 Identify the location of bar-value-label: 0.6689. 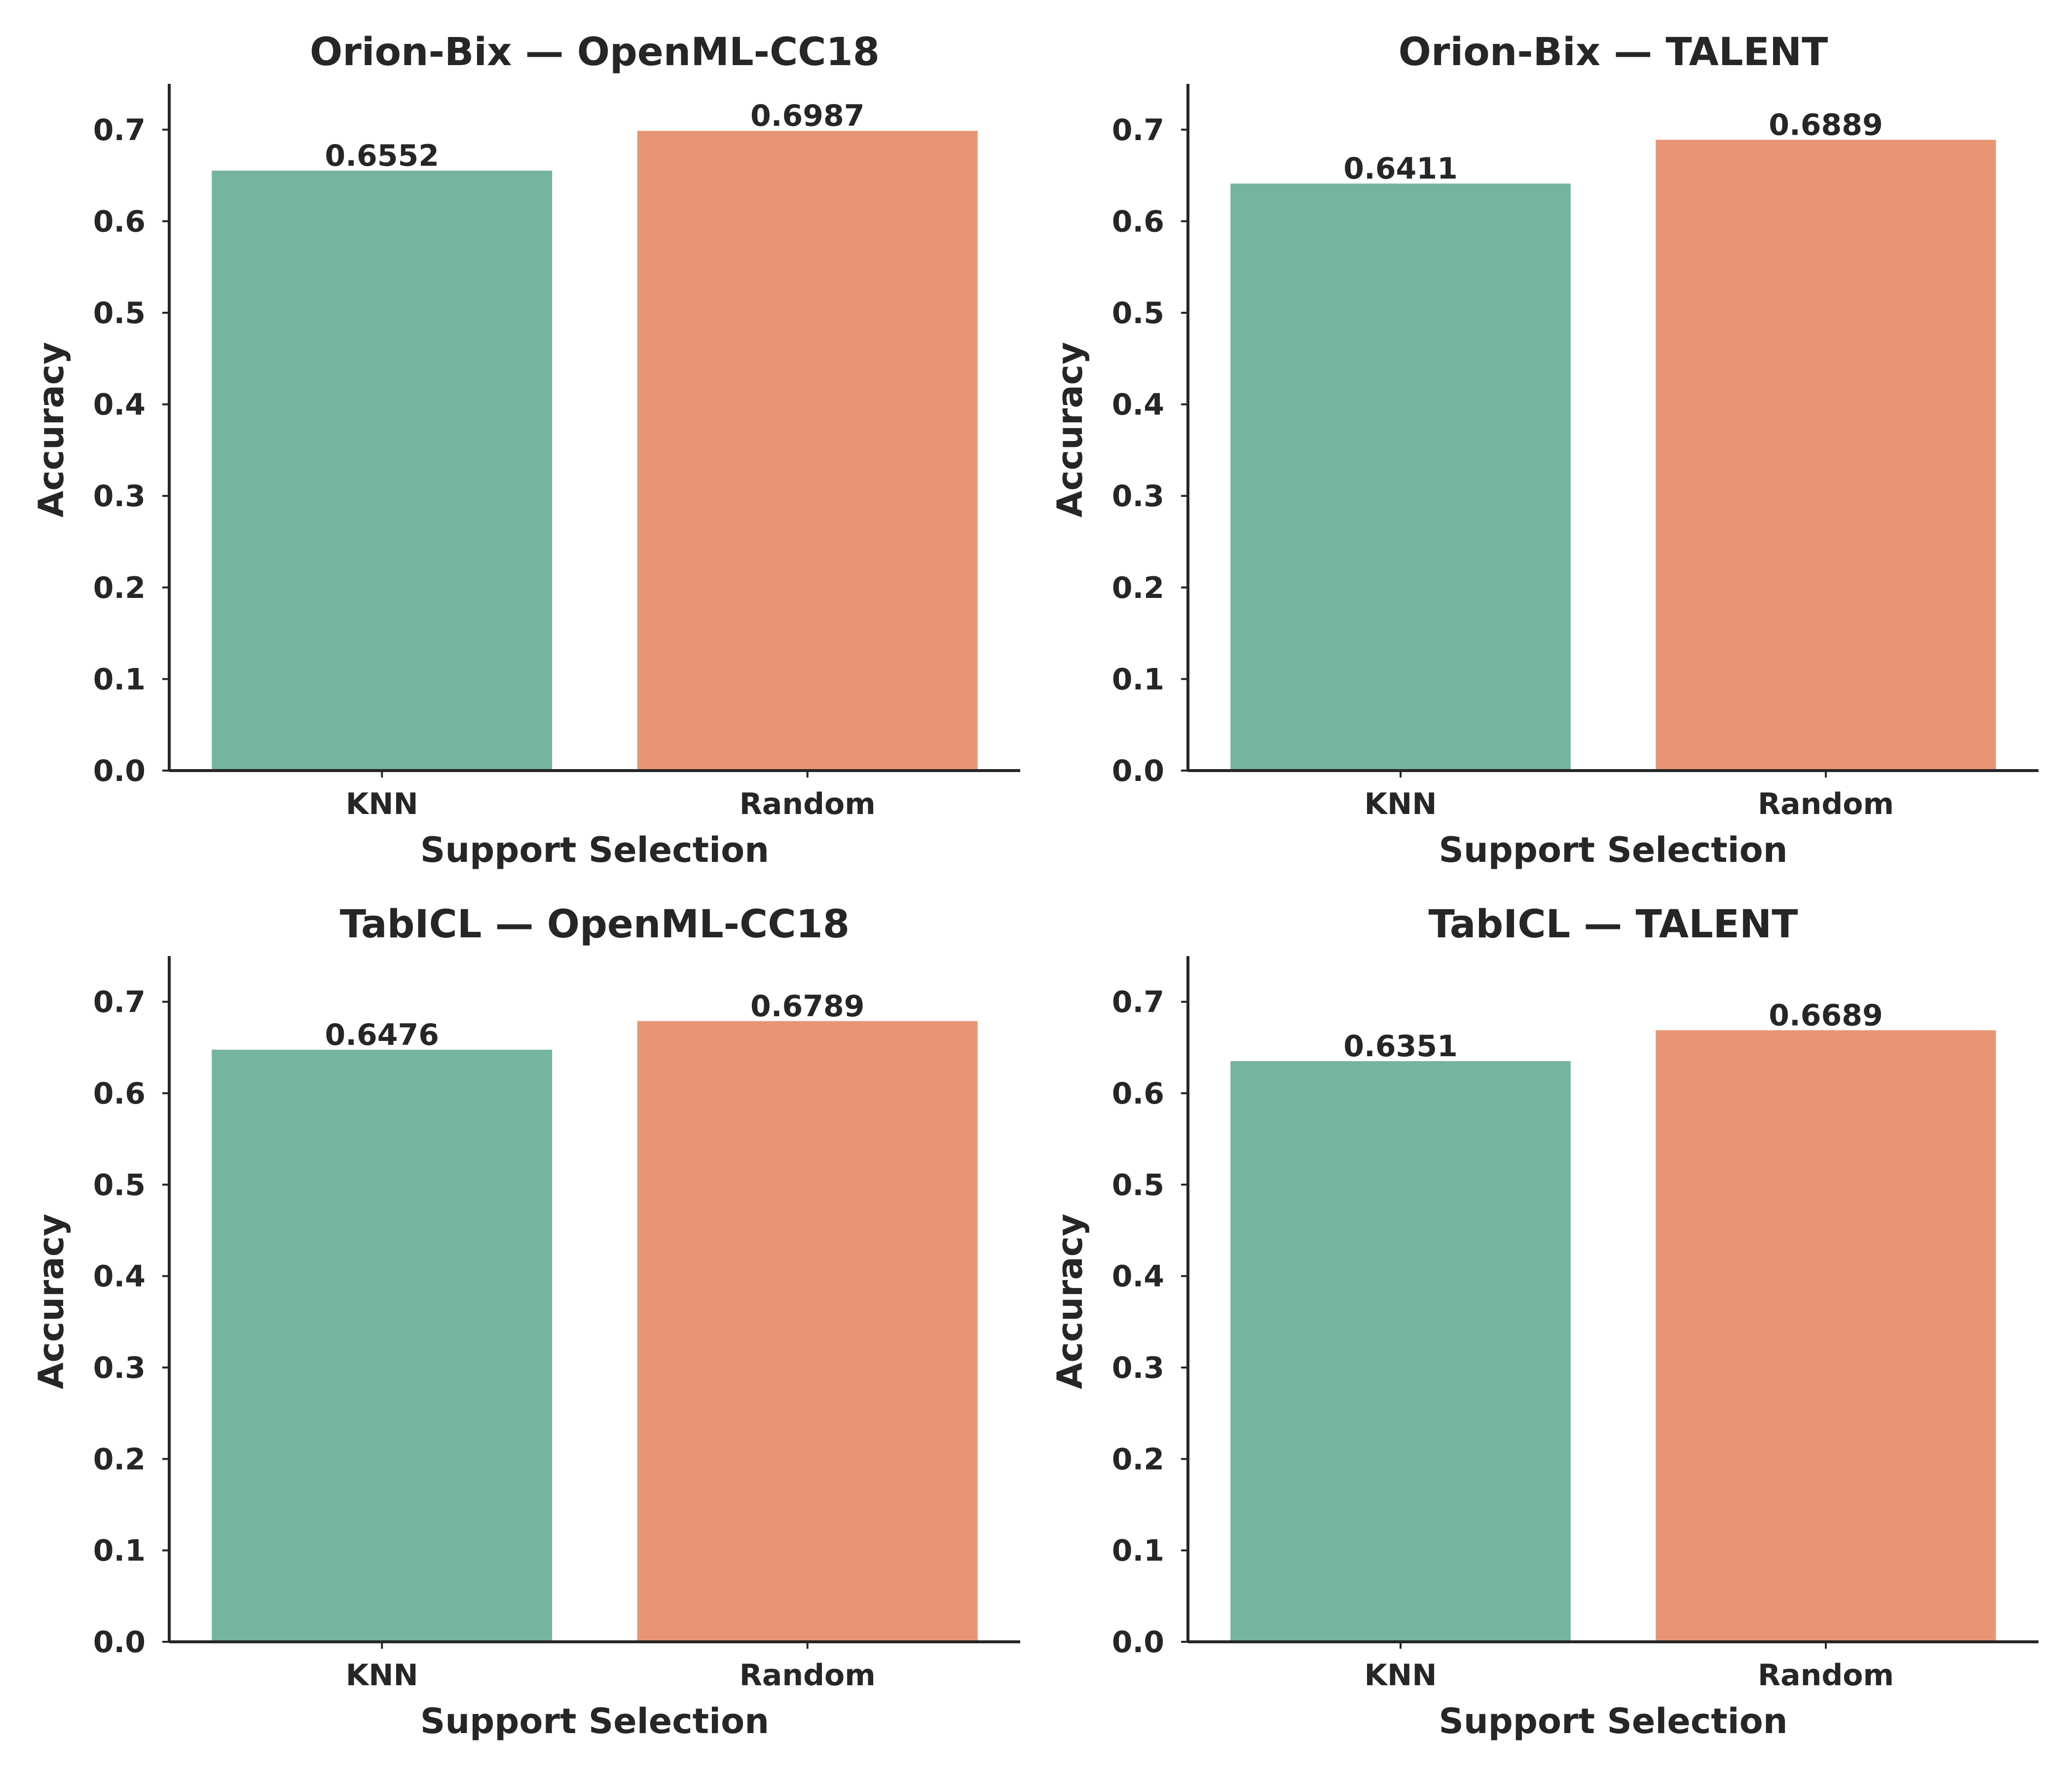
(1826, 1016).